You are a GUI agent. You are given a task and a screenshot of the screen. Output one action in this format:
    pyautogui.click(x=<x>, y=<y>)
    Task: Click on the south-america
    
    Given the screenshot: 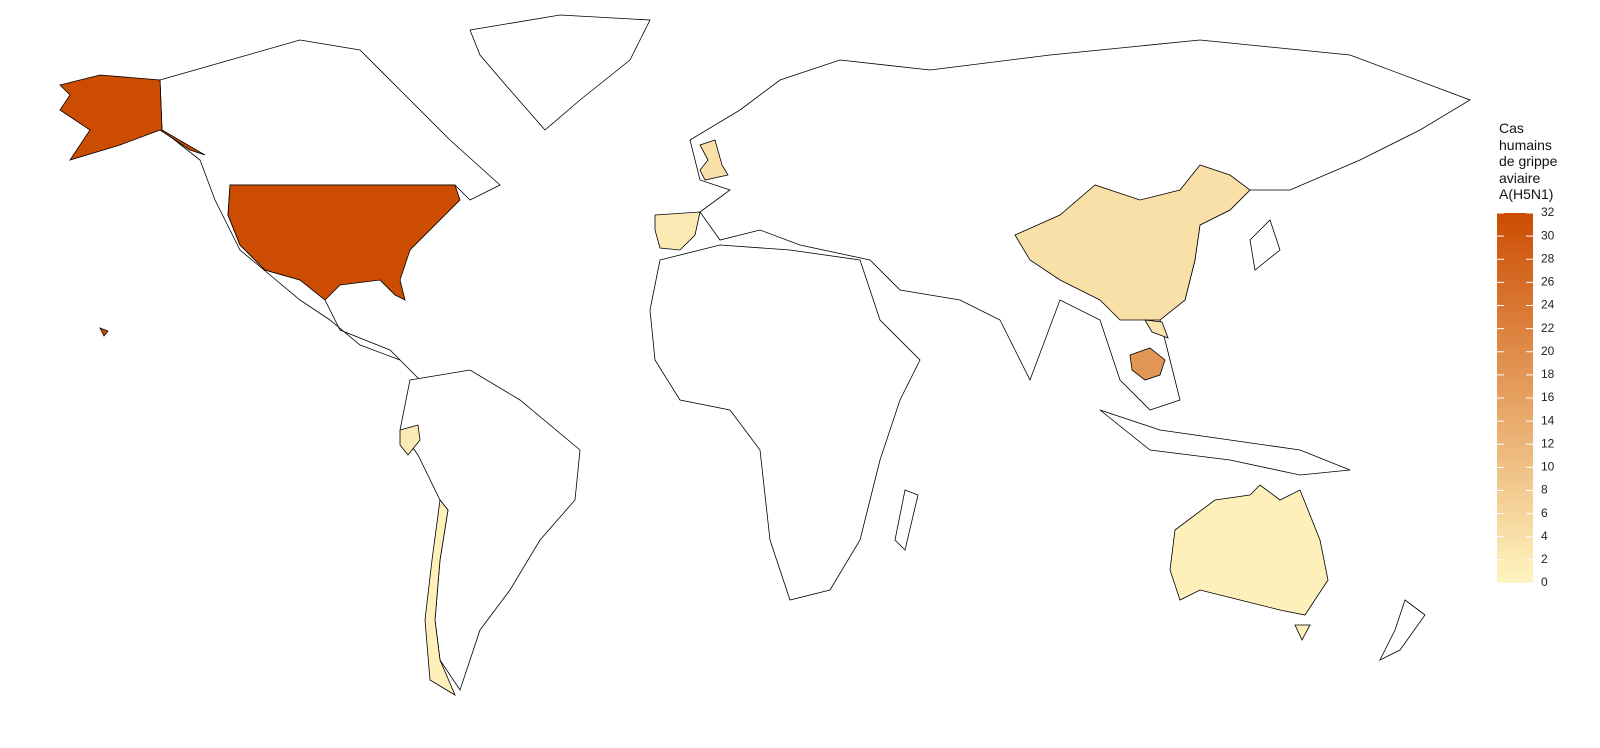 What is the action you would take?
    pyautogui.click(x=490, y=530)
    